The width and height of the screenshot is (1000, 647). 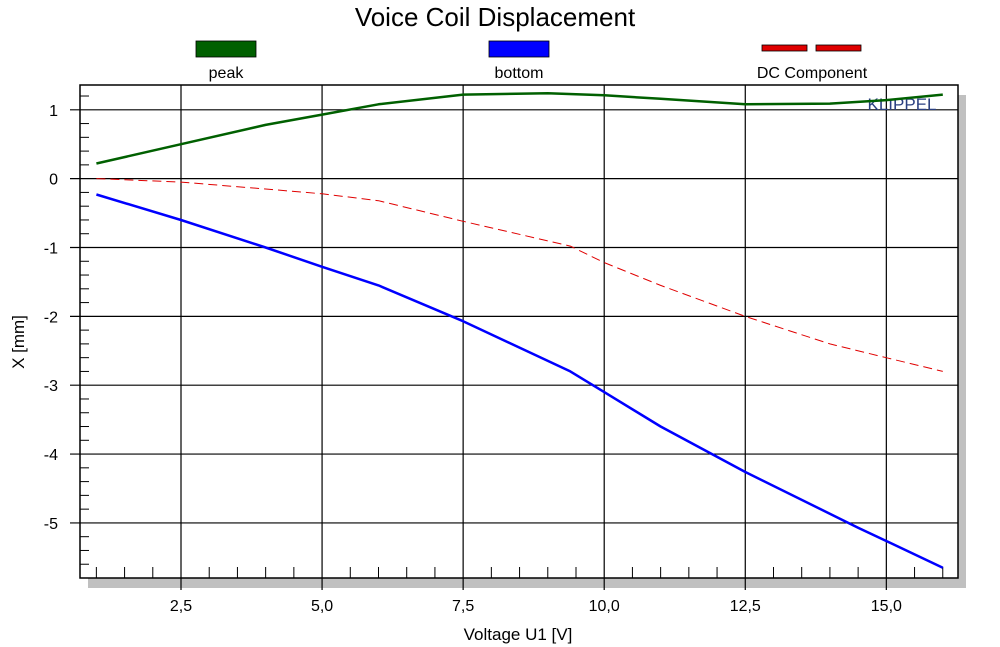 I want to click on series-line-peak, so click(x=519, y=128).